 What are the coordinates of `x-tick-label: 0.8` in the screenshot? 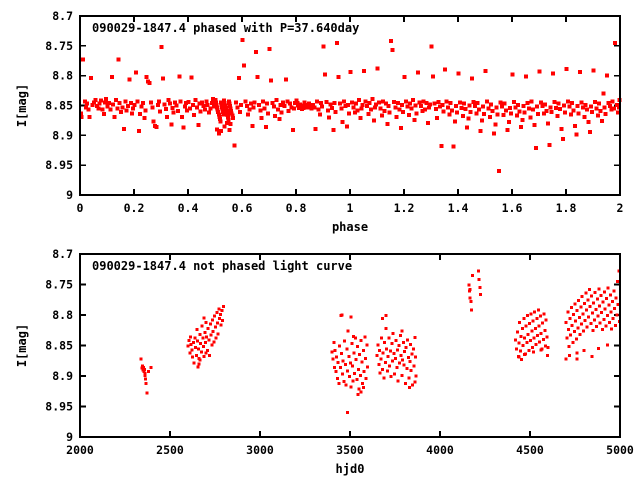 It's located at (296, 208).